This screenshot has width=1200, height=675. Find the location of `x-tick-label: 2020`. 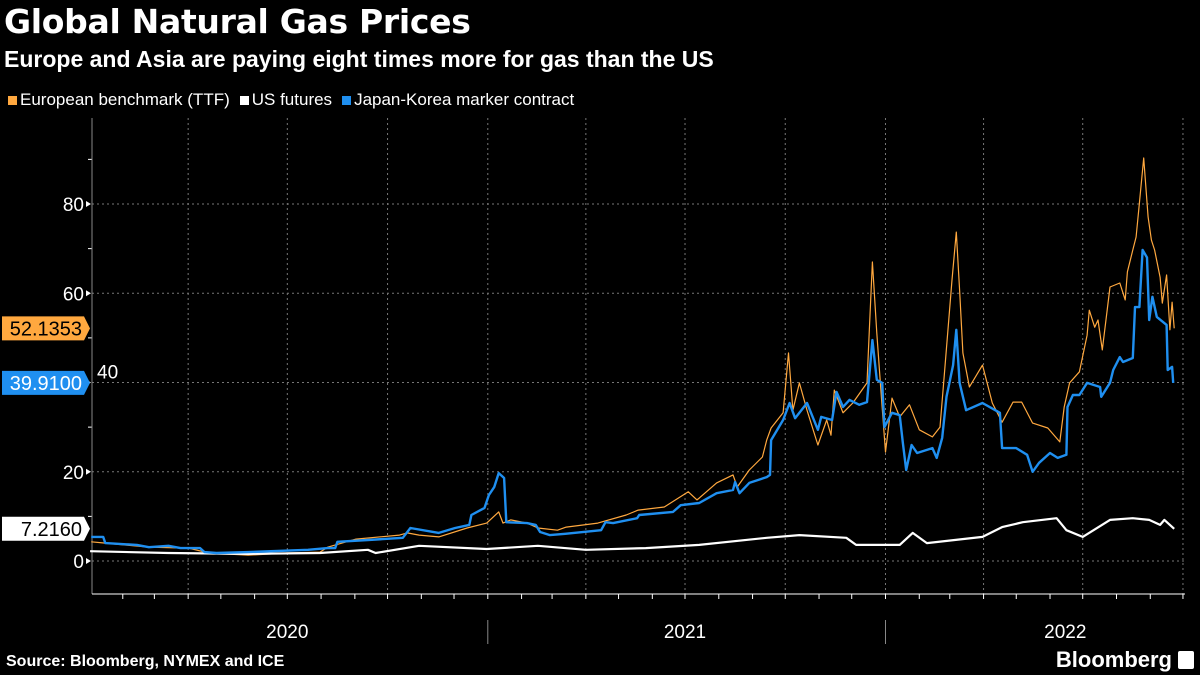

x-tick-label: 2020 is located at coordinates (287, 632).